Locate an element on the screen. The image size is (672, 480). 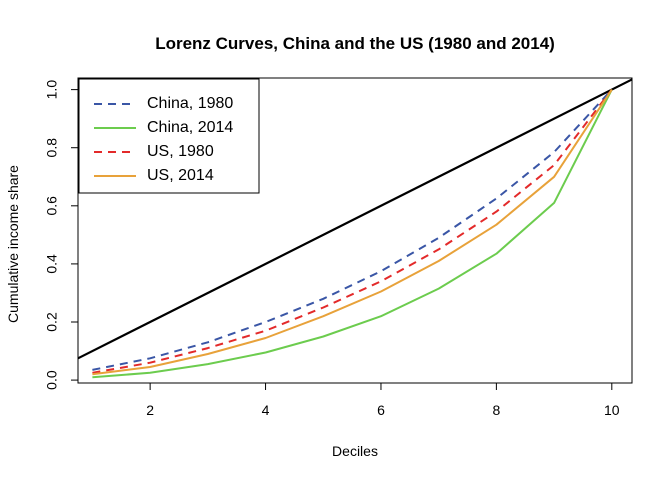
legend-label-2: US, 1980 is located at coordinates (180, 151).